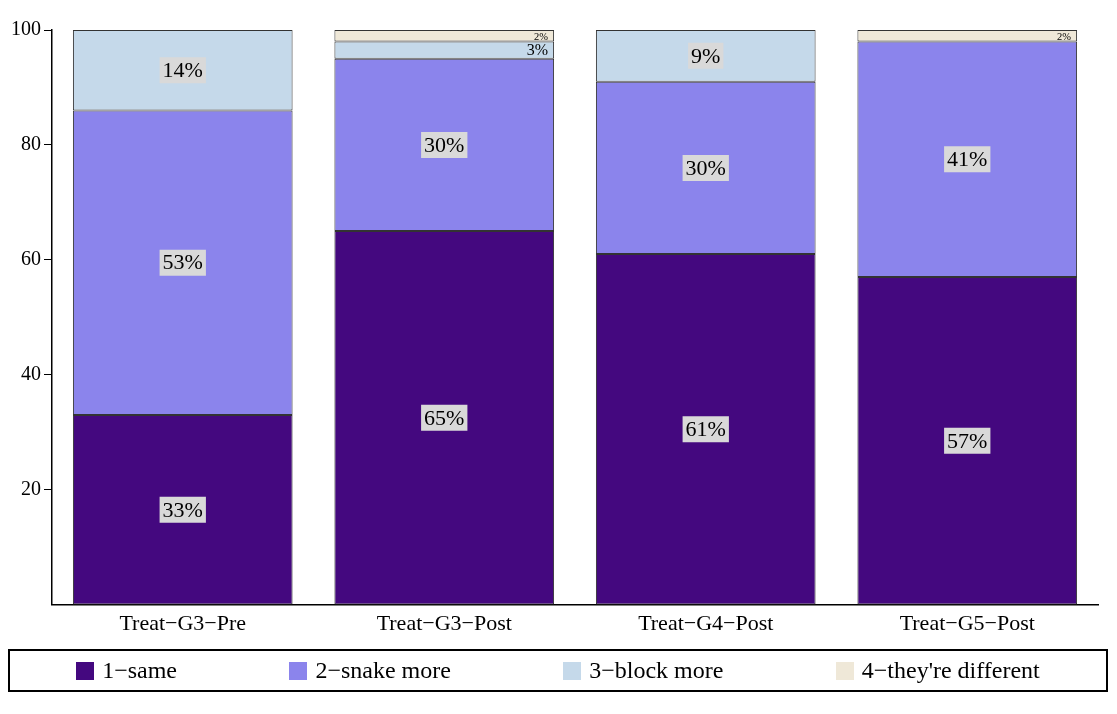 The width and height of the screenshot is (1117, 714). I want to click on x-tick-label: Treat−G3−Post, so click(444, 622).